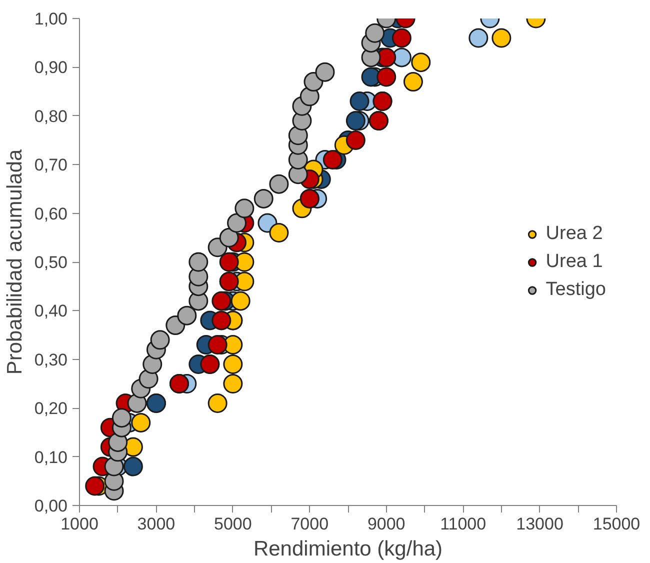  I want to click on x-tick-label: 11000, so click(463, 524).